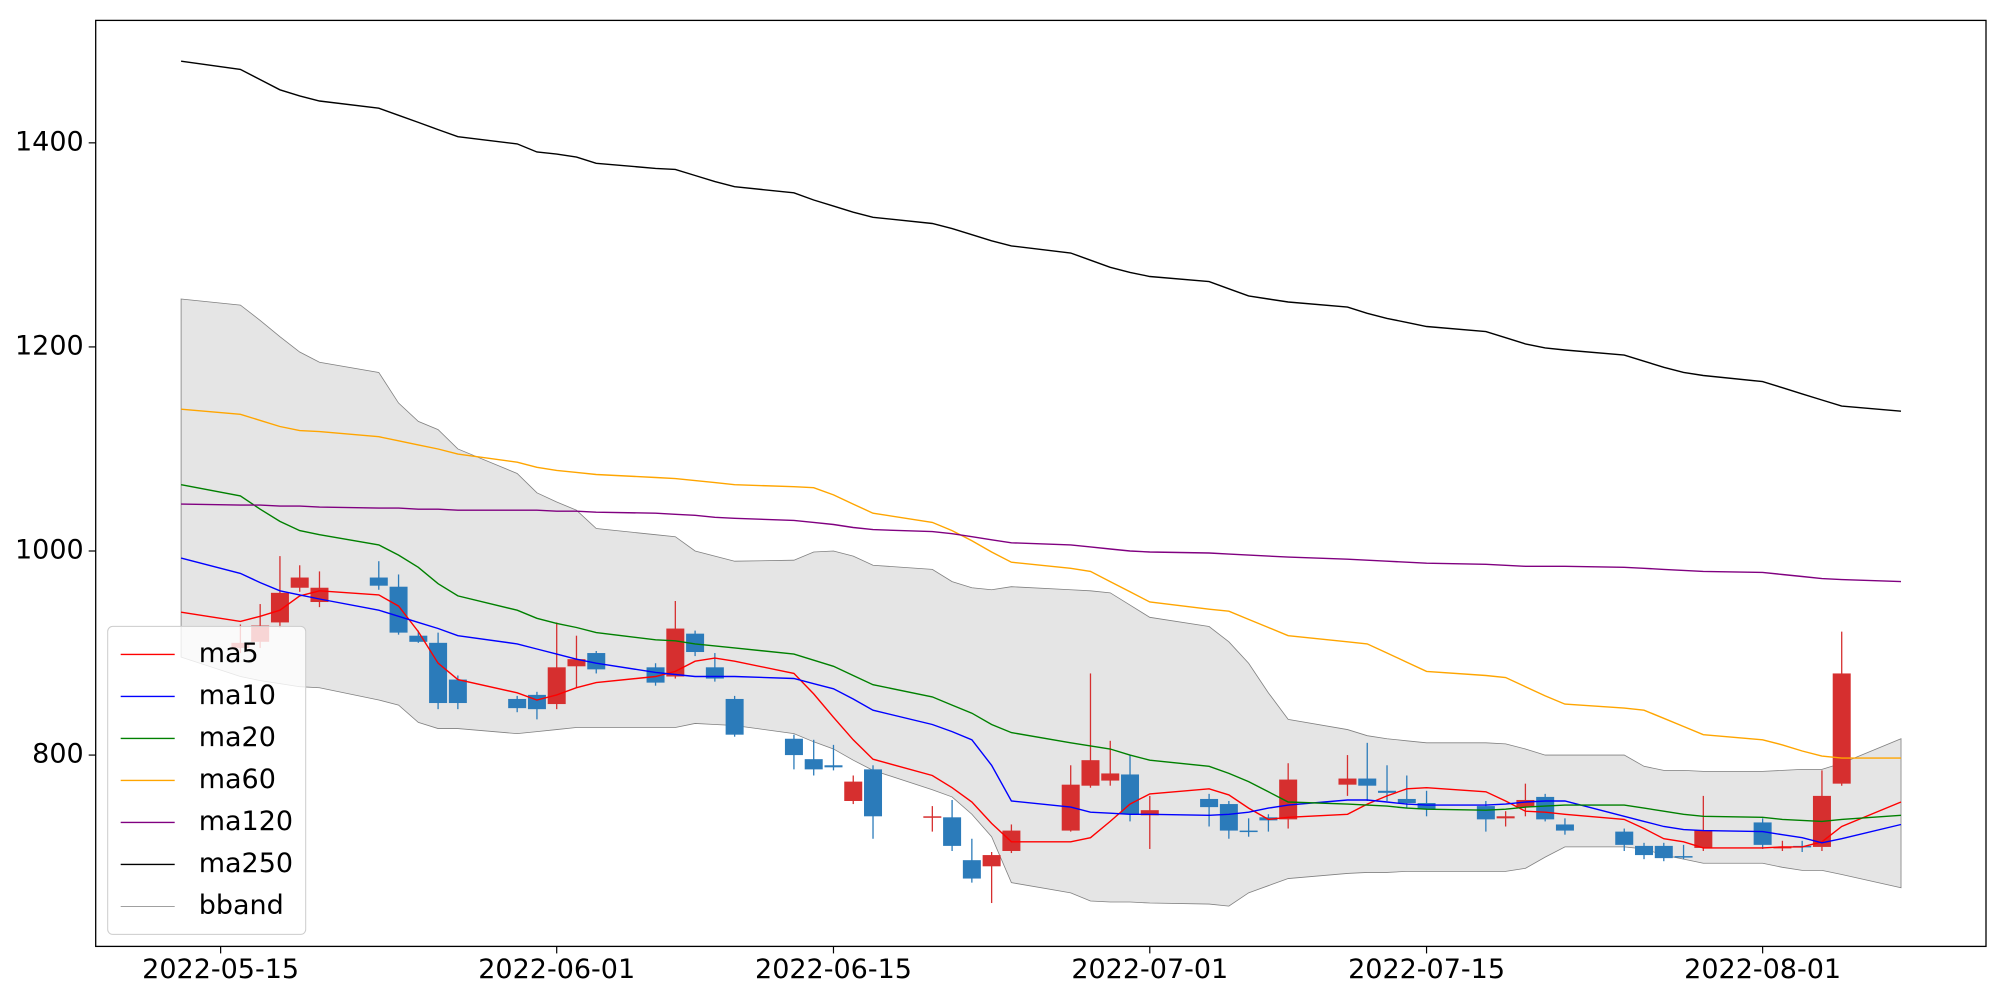 The width and height of the screenshot is (2000, 1000). I want to click on y-tick-label: 1400, so click(49, 141).